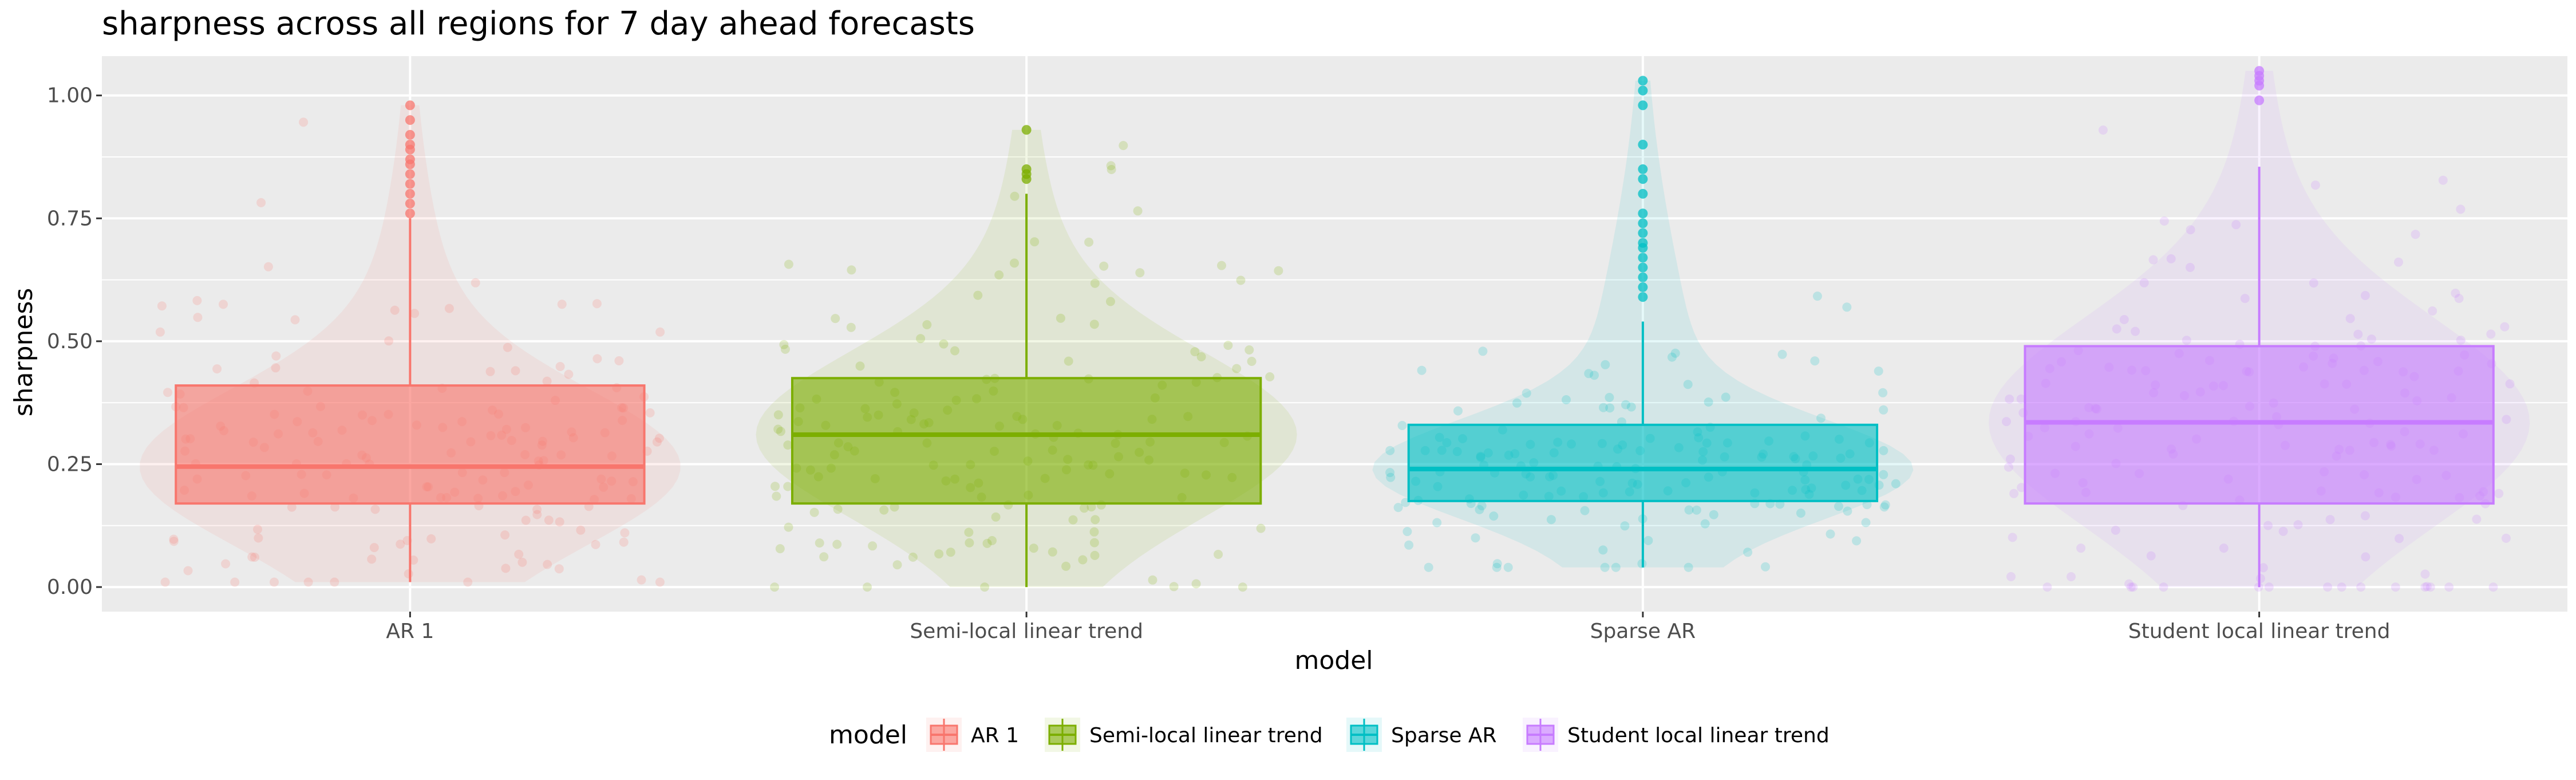  I want to click on y-axis-title: sharpness, so click(23, 353).